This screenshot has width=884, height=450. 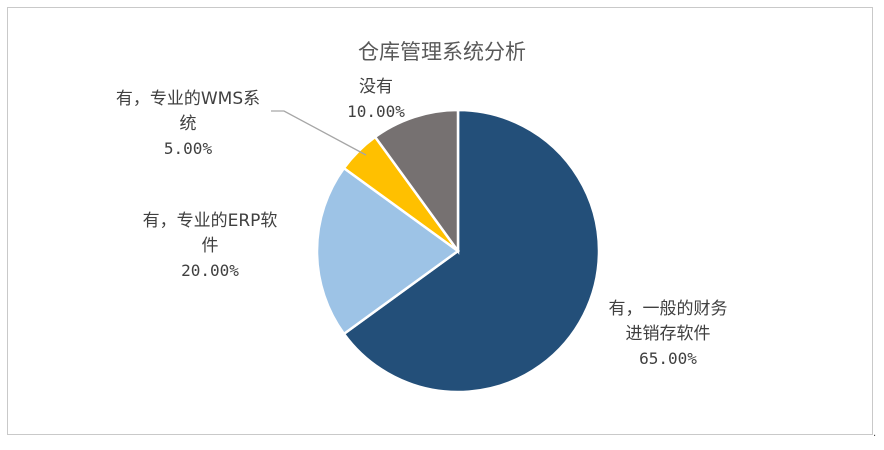 I want to click on leader-line-wms, so click(x=319, y=133).